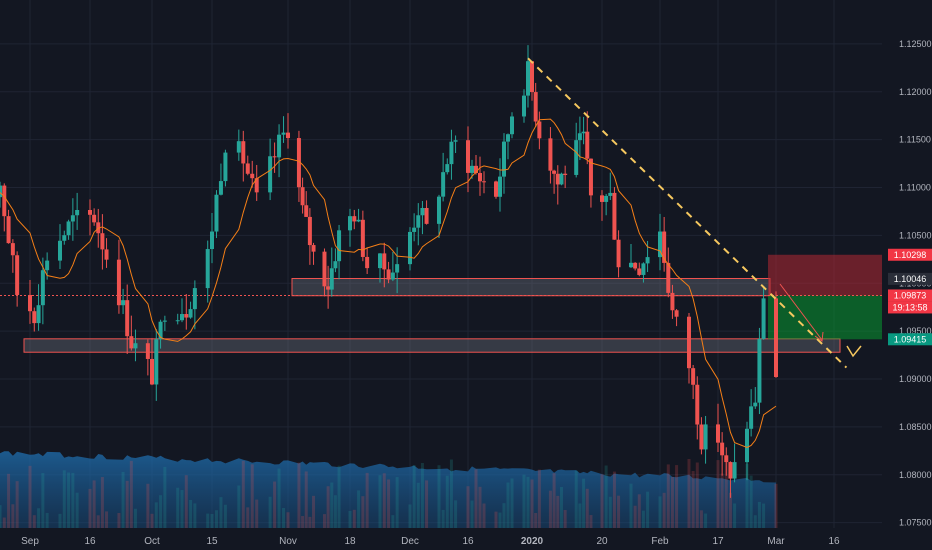  What do you see at coordinates (430, 541) in the screenshot?
I see `time-axis: Sep 16 Oct 15 Nov 18 Dec 16 2020 20 Feb 17 Mar 16` at bounding box center [430, 541].